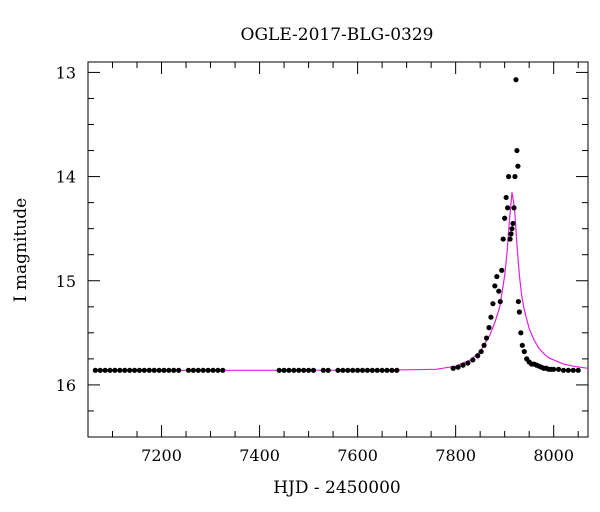 The image size is (600, 512). Describe the element at coordinates (66, 72) in the screenshot. I see `y-tick-label: 13` at that location.